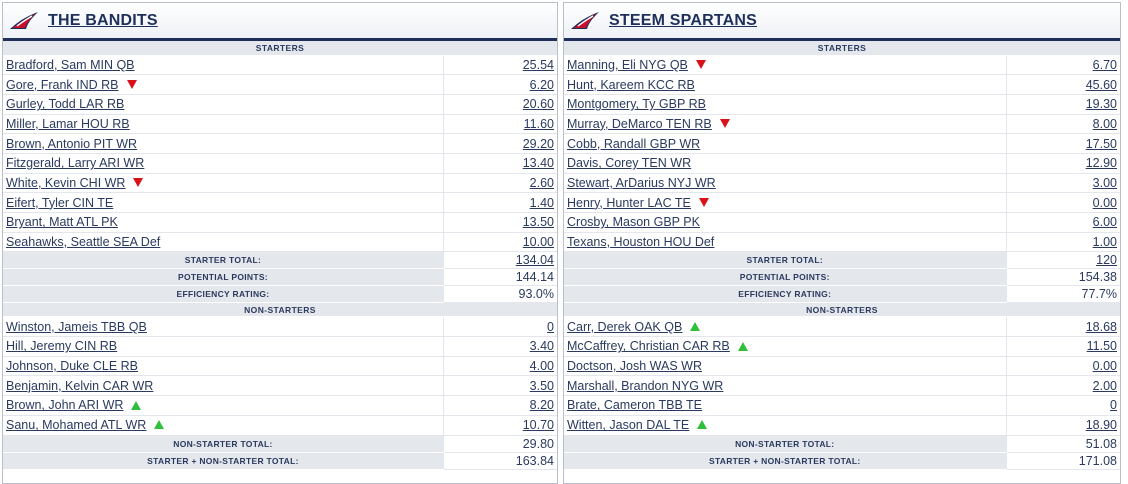 The height and width of the screenshot is (484, 1128). I want to click on player-name-link: Marshall, Brandon NYG WR, so click(645, 385).